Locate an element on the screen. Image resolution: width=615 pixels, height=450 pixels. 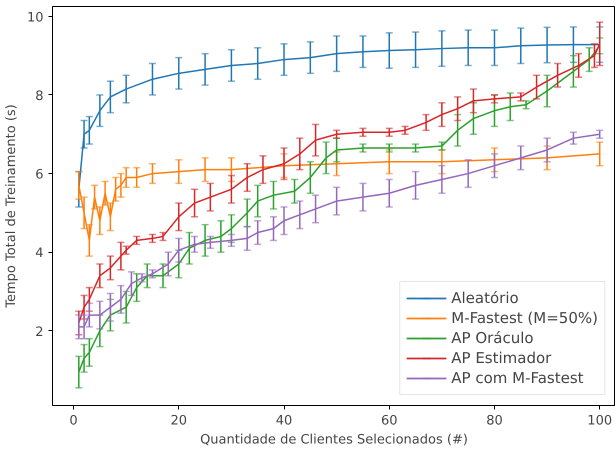
y-axis-title: Tempo Total de Treinamento (s) is located at coordinates (11, 206).